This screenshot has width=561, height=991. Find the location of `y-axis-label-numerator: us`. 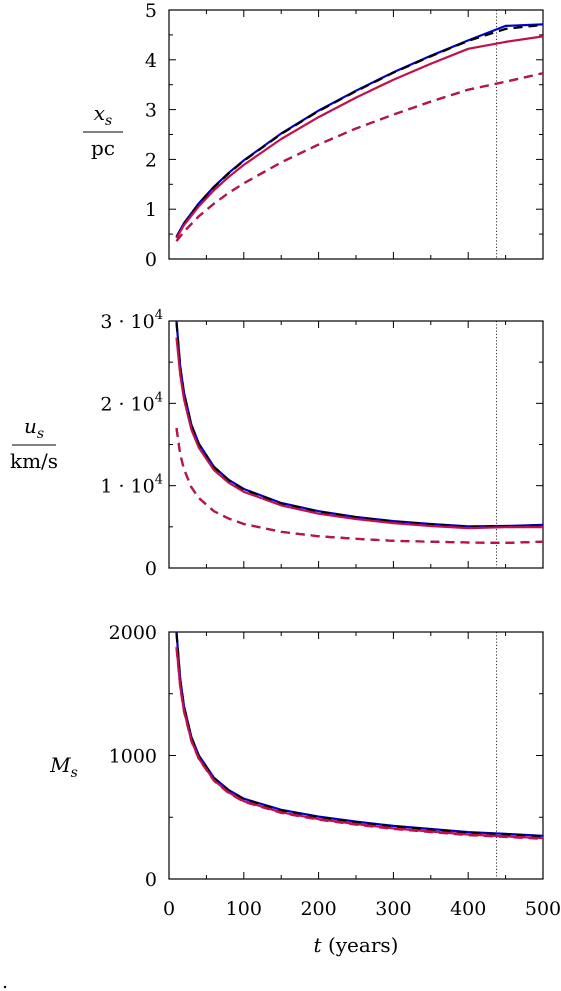

y-axis-label-numerator: us is located at coordinates (34, 428).